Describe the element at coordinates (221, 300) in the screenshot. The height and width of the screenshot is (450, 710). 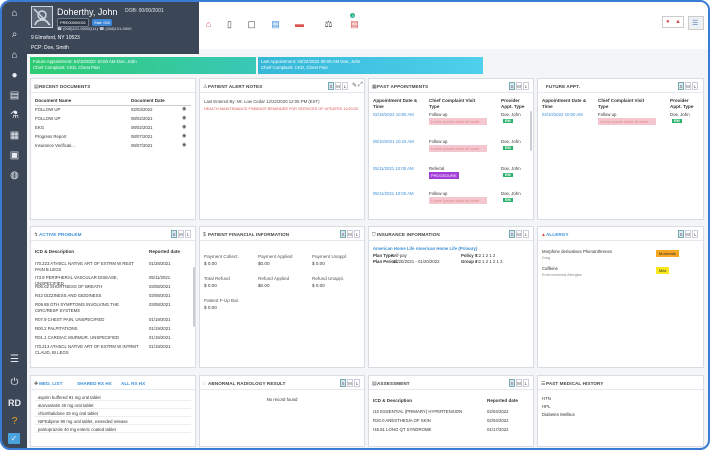
I see `patient-balance-label: Patient F-Up Bal.` at that location.